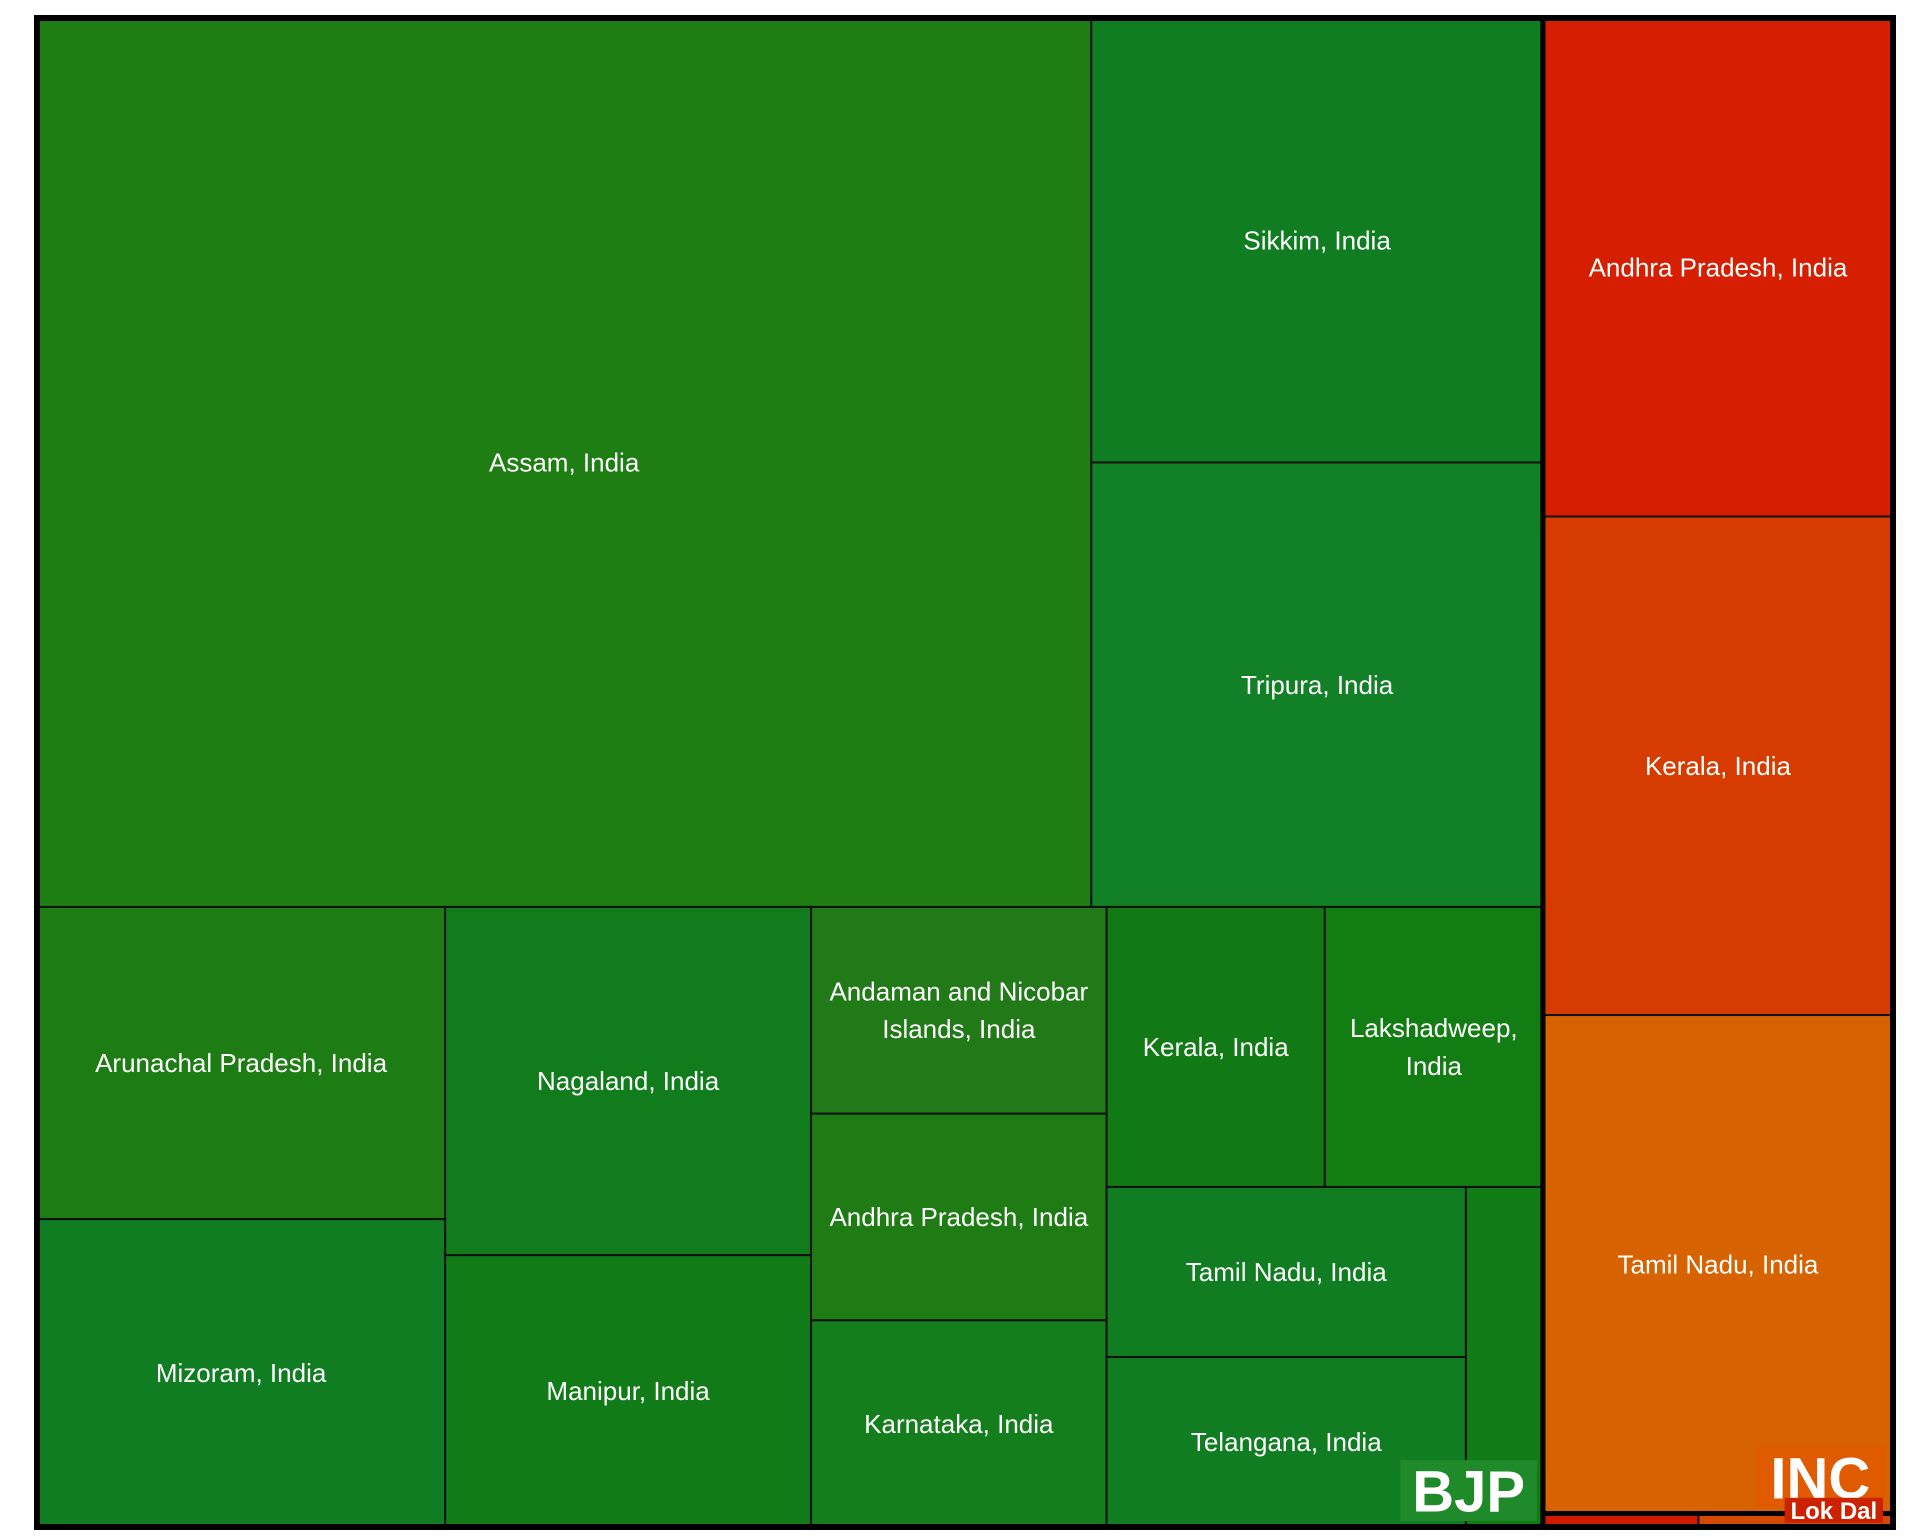  I want to click on treemap-cell-bjp-nagaland-india, so click(628, 1081).